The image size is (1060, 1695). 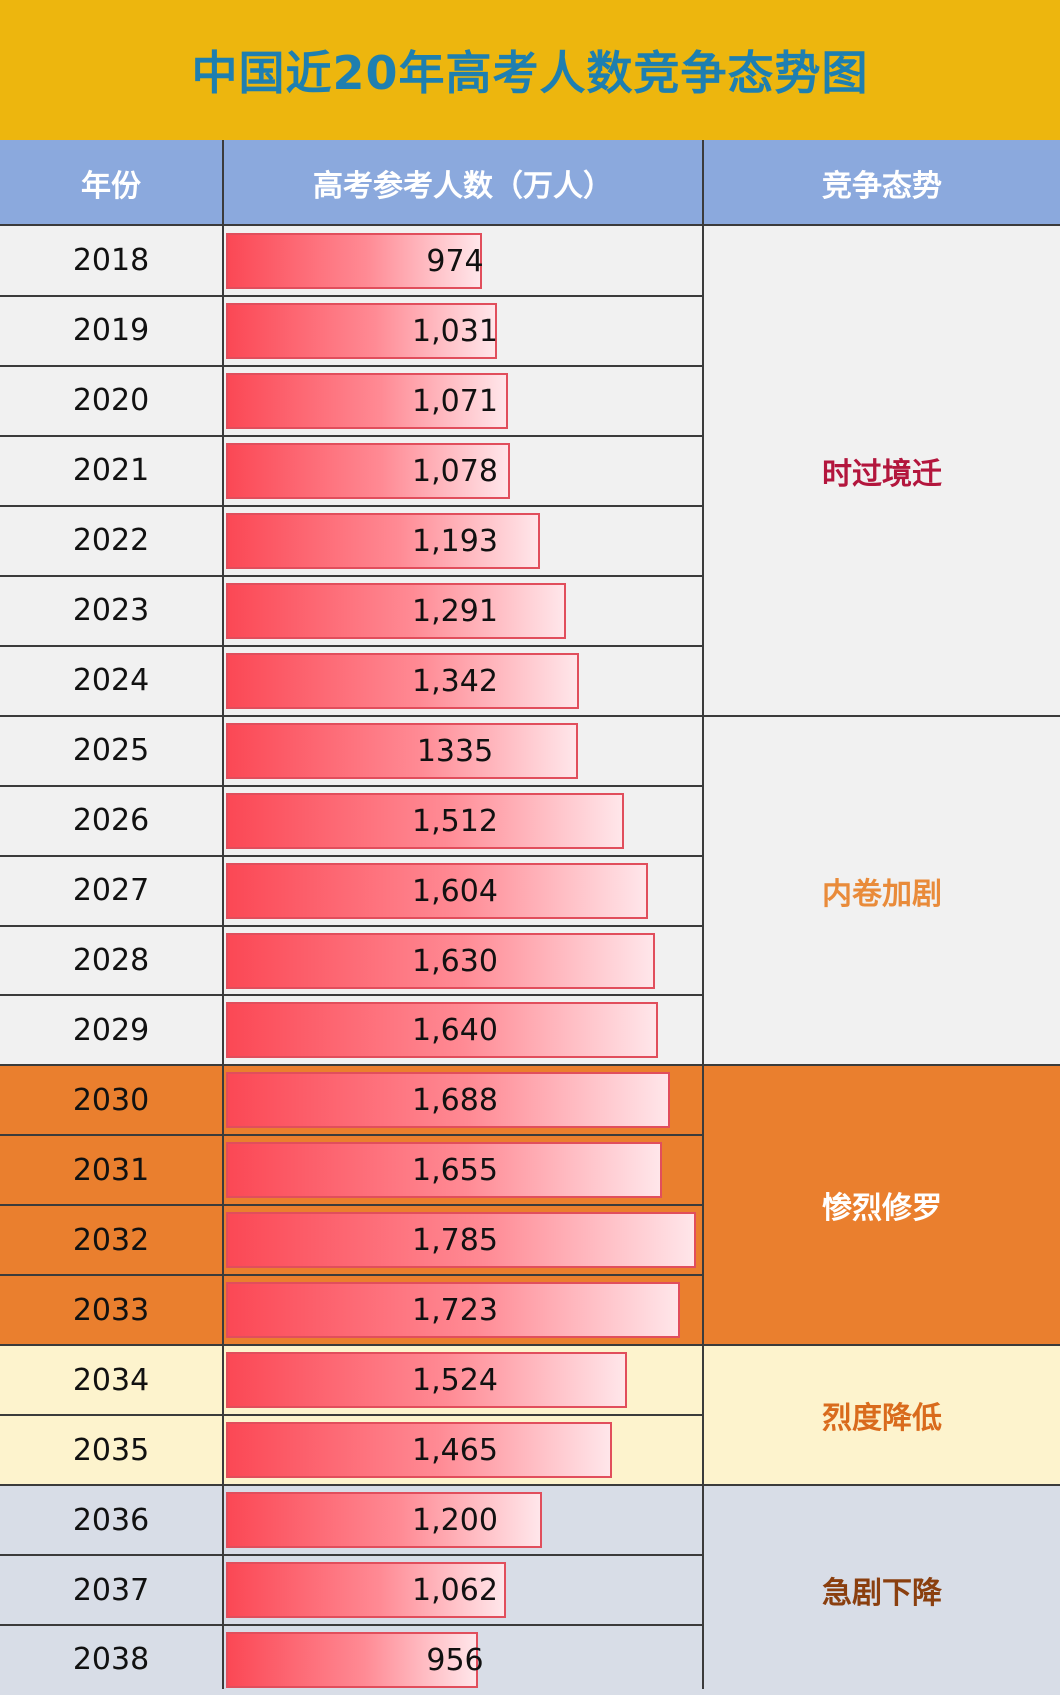 What do you see at coordinates (111, 1310) in the screenshot?
I see `year-cell: 2033` at bounding box center [111, 1310].